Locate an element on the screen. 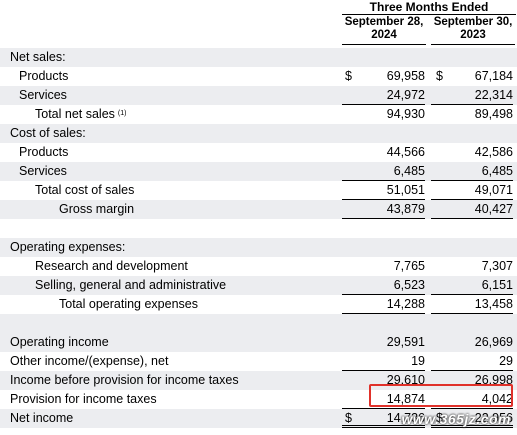  value-2024: 14,288 is located at coordinates (383, 304).